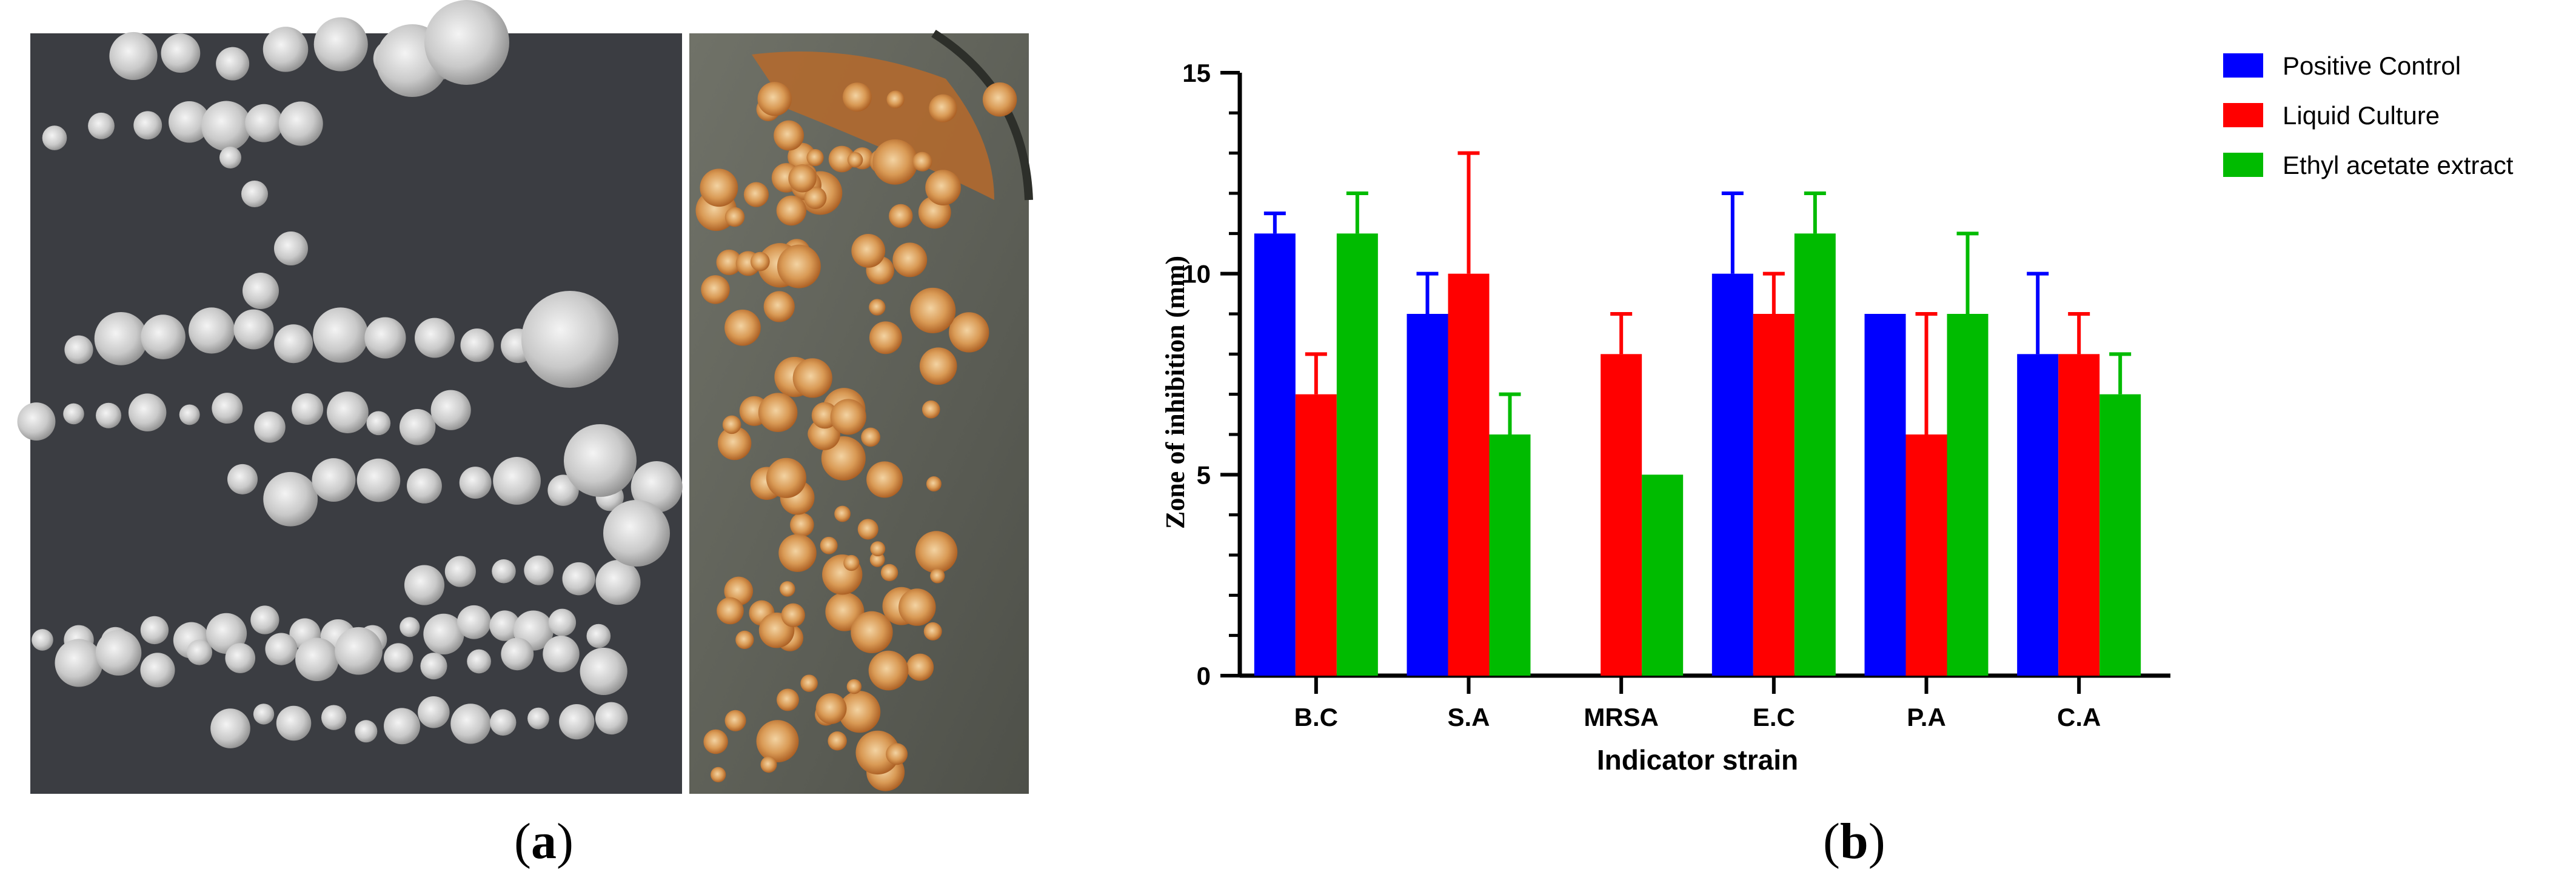  I want to click on x-tick-label: C.A, so click(2079, 717).